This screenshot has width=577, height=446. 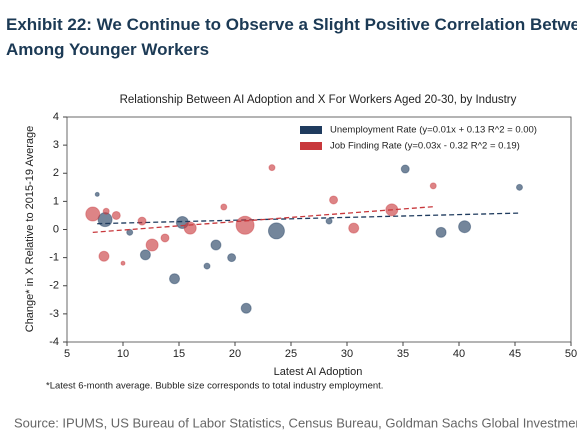 What do you see at coordinates (235, 354) in the screenshot?
I see `x-tick-label: 20` at bounding box center [235, 354].